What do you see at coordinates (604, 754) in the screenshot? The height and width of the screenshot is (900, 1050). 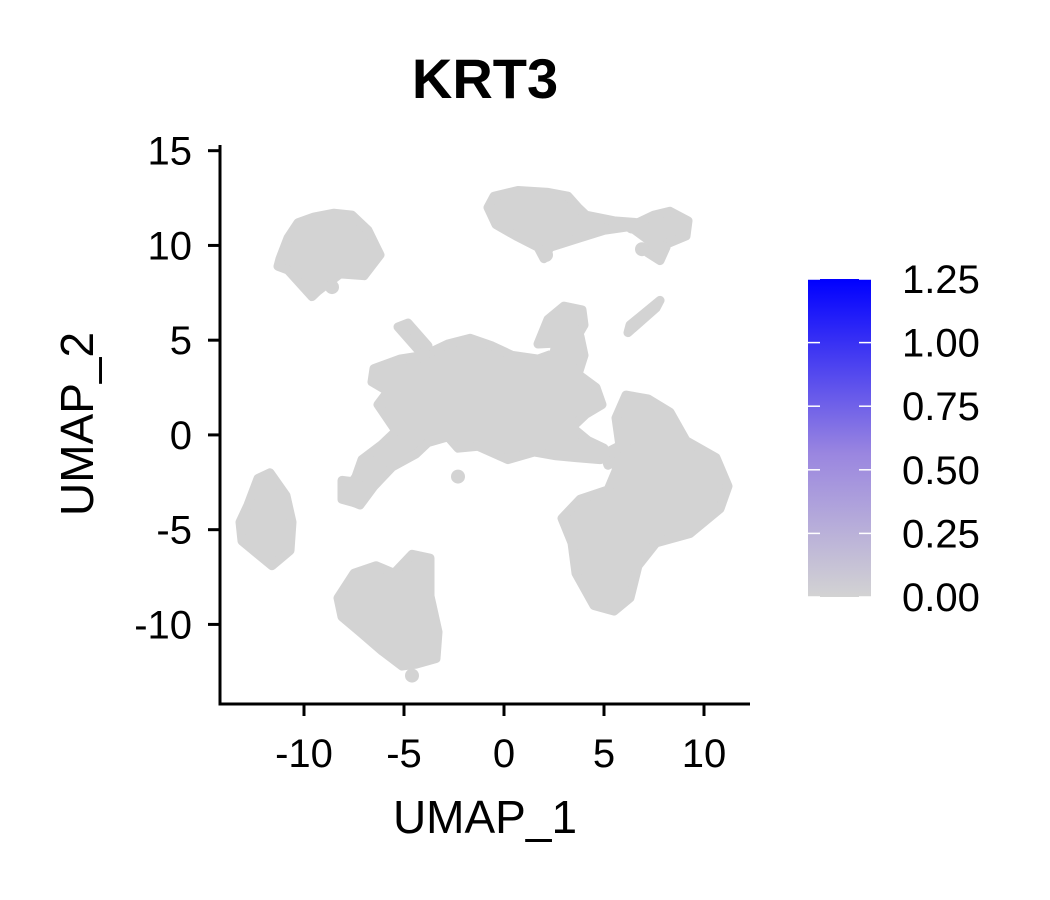 I see `x-tick-label: 5` at bounding box center [604, 754].